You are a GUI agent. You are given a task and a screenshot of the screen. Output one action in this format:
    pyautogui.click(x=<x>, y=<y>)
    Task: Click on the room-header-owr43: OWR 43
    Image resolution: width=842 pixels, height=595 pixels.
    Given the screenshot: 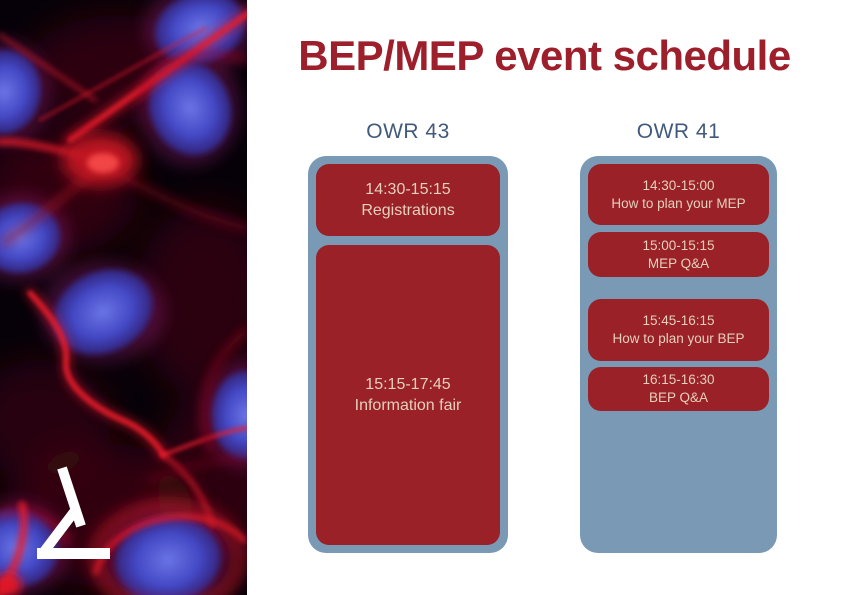 What is the action you would take?
    pyautogui.click(x=408, y=131)
    